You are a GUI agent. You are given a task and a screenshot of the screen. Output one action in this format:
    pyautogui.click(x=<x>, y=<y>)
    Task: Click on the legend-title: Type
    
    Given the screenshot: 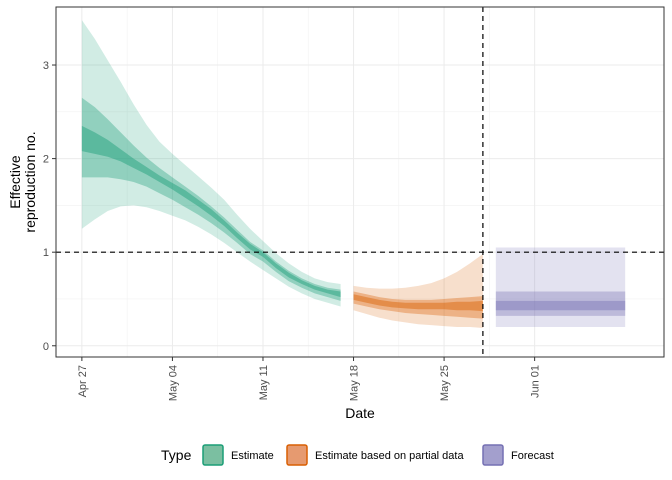 What is the action you would take?
    pyautogui.click(x=176, y=455)
    